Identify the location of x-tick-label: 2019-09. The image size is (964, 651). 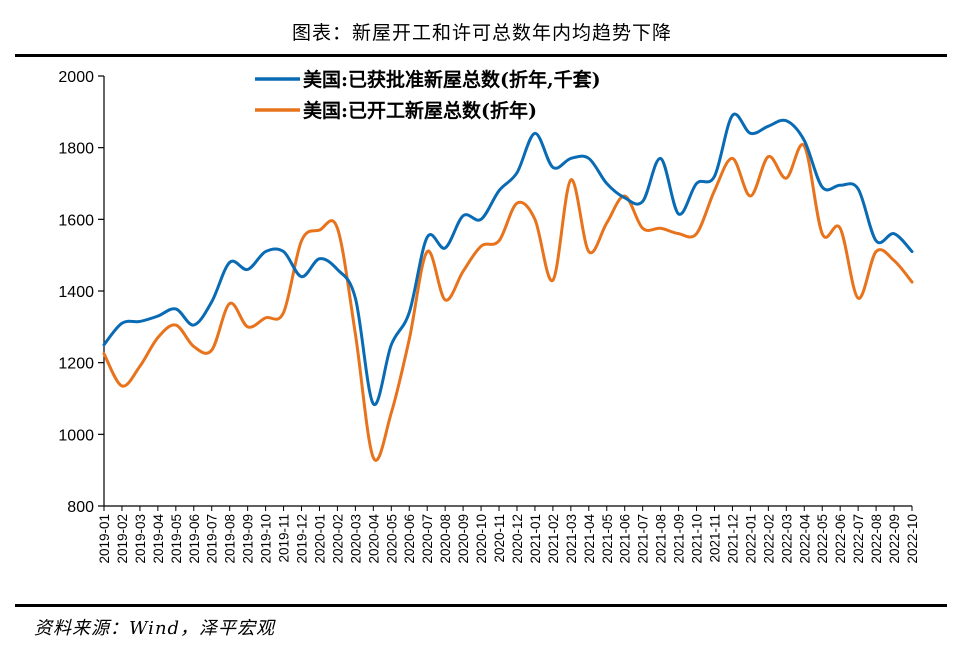
(248, 539).